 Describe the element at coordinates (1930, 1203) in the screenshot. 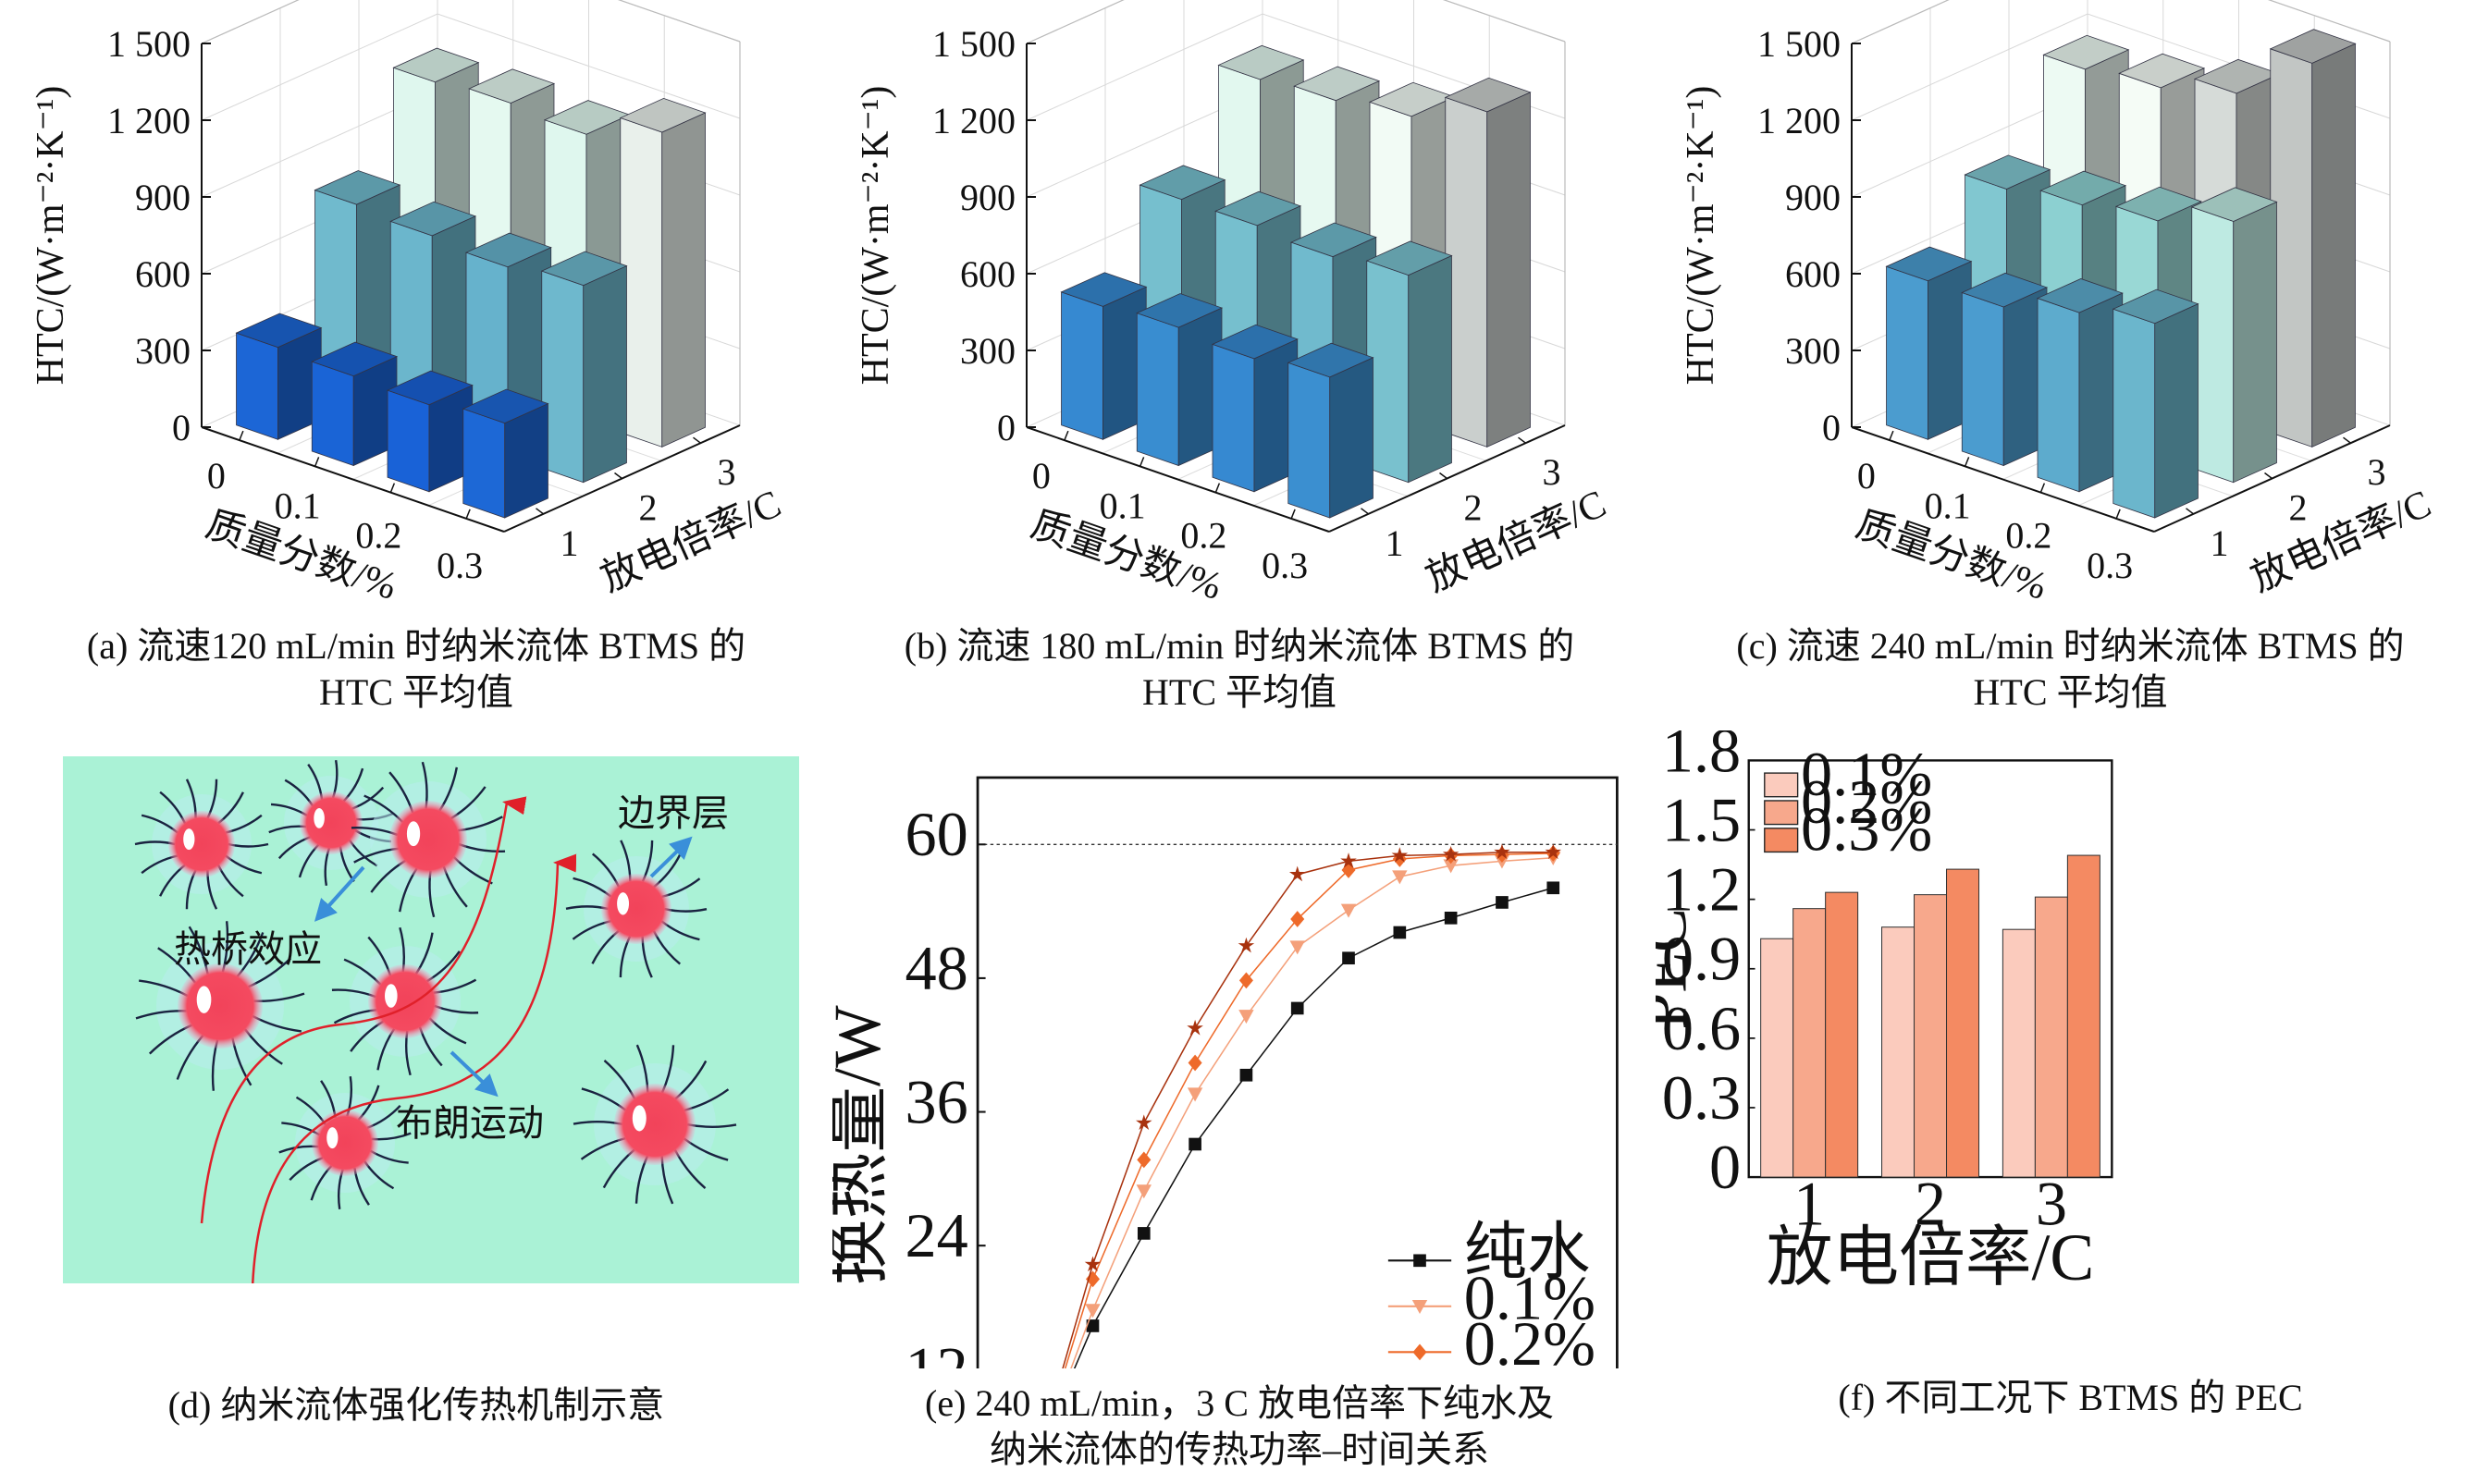

I see `x-tick-label: 2` at that location.